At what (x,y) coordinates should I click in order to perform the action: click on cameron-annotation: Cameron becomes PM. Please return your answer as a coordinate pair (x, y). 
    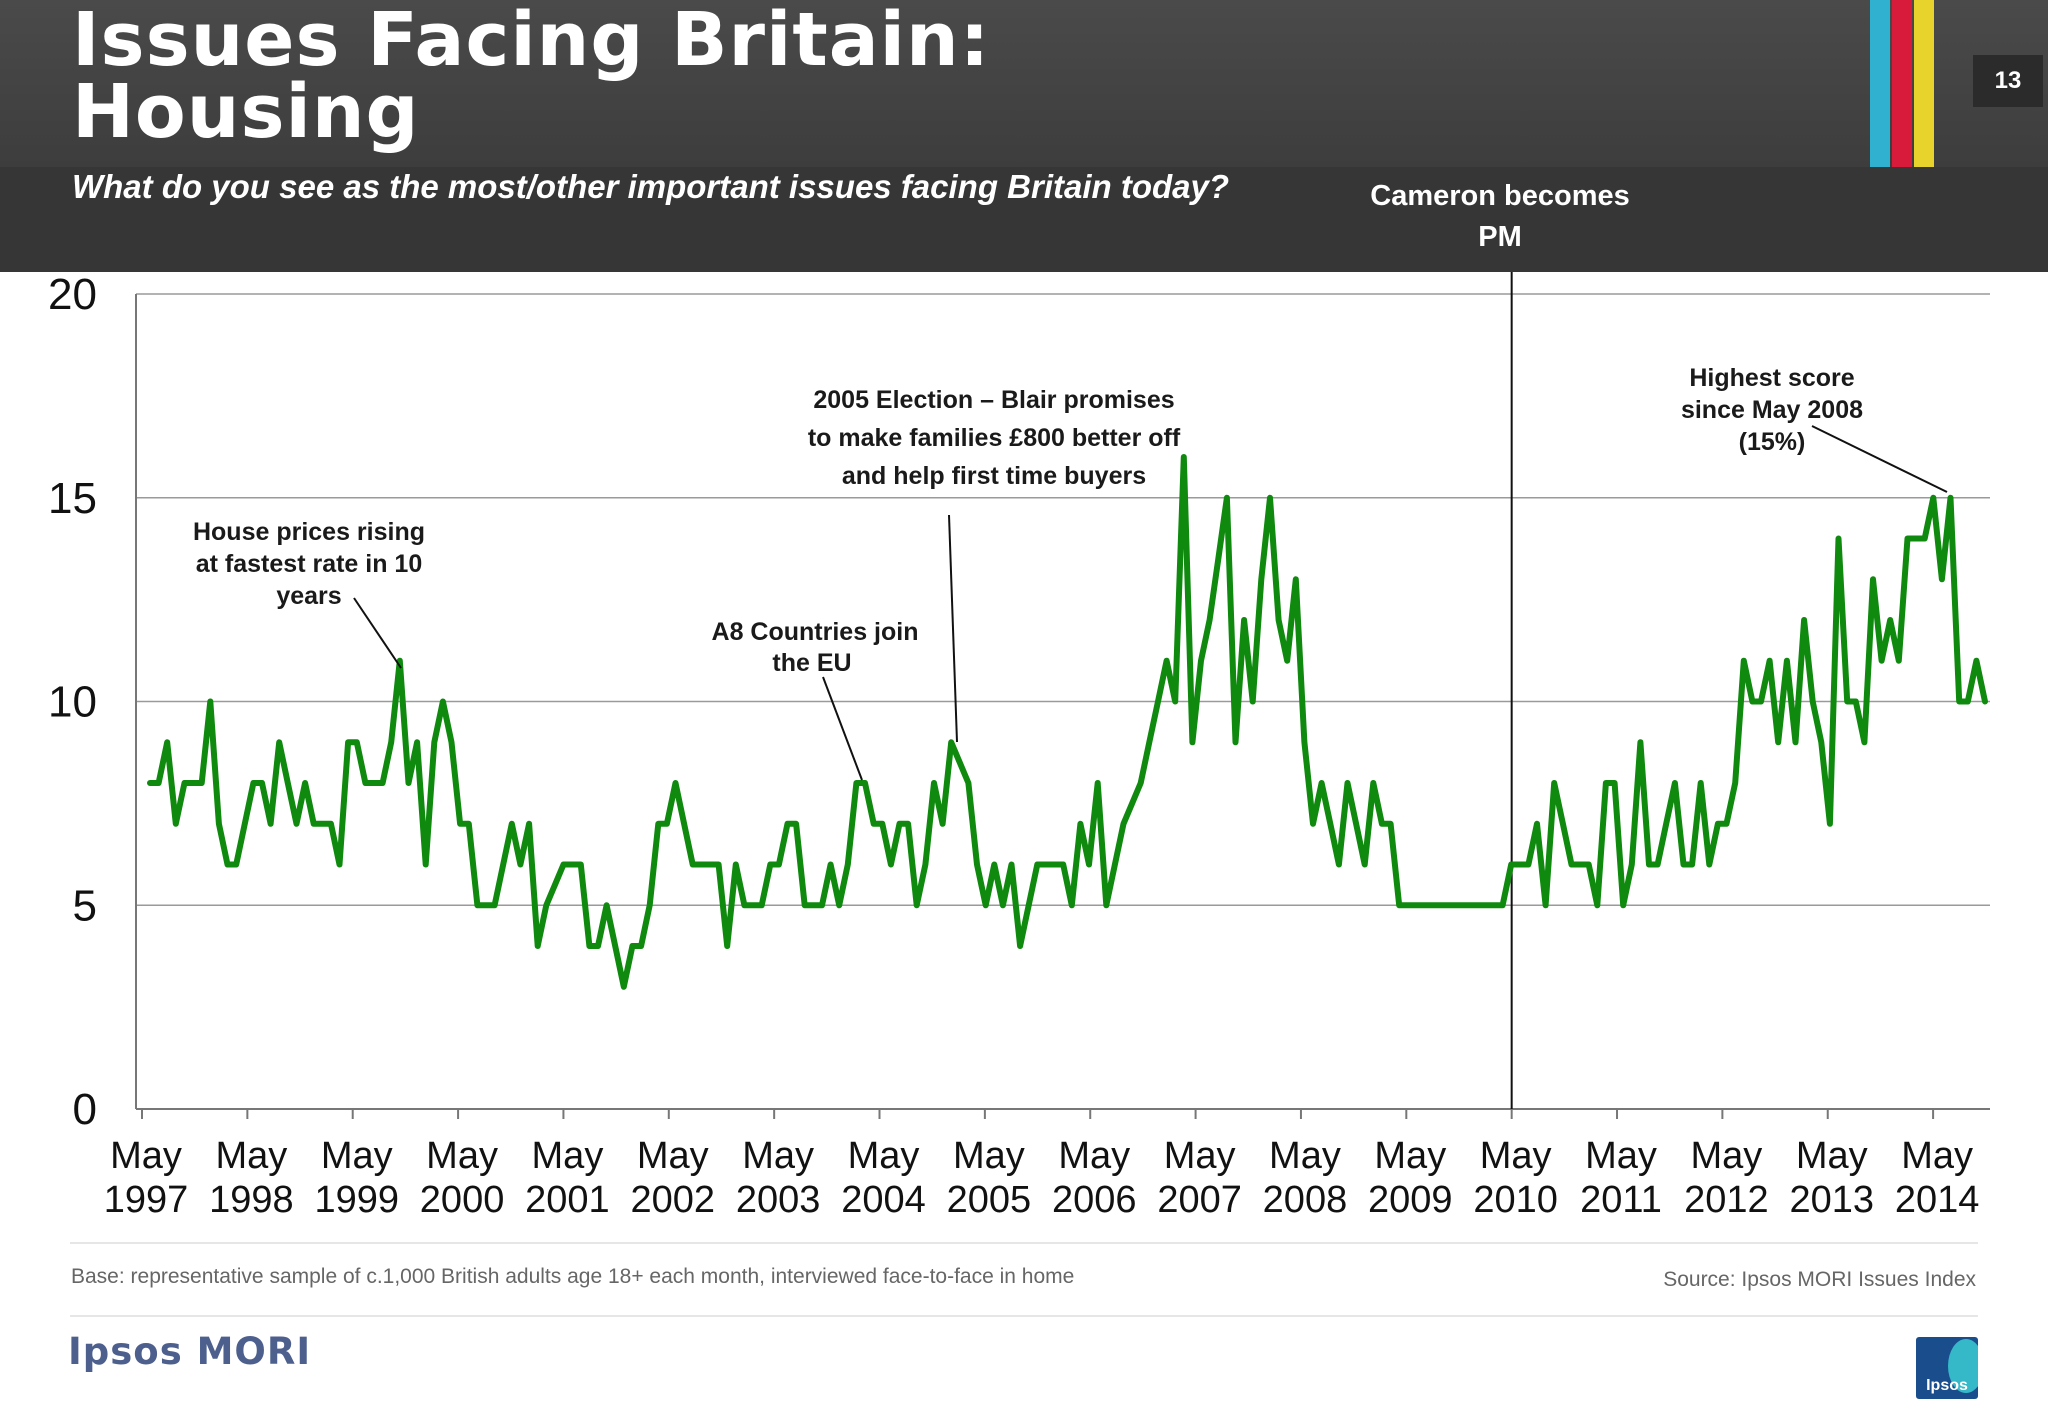
    Looking at the image, I should click on (1500, 217).